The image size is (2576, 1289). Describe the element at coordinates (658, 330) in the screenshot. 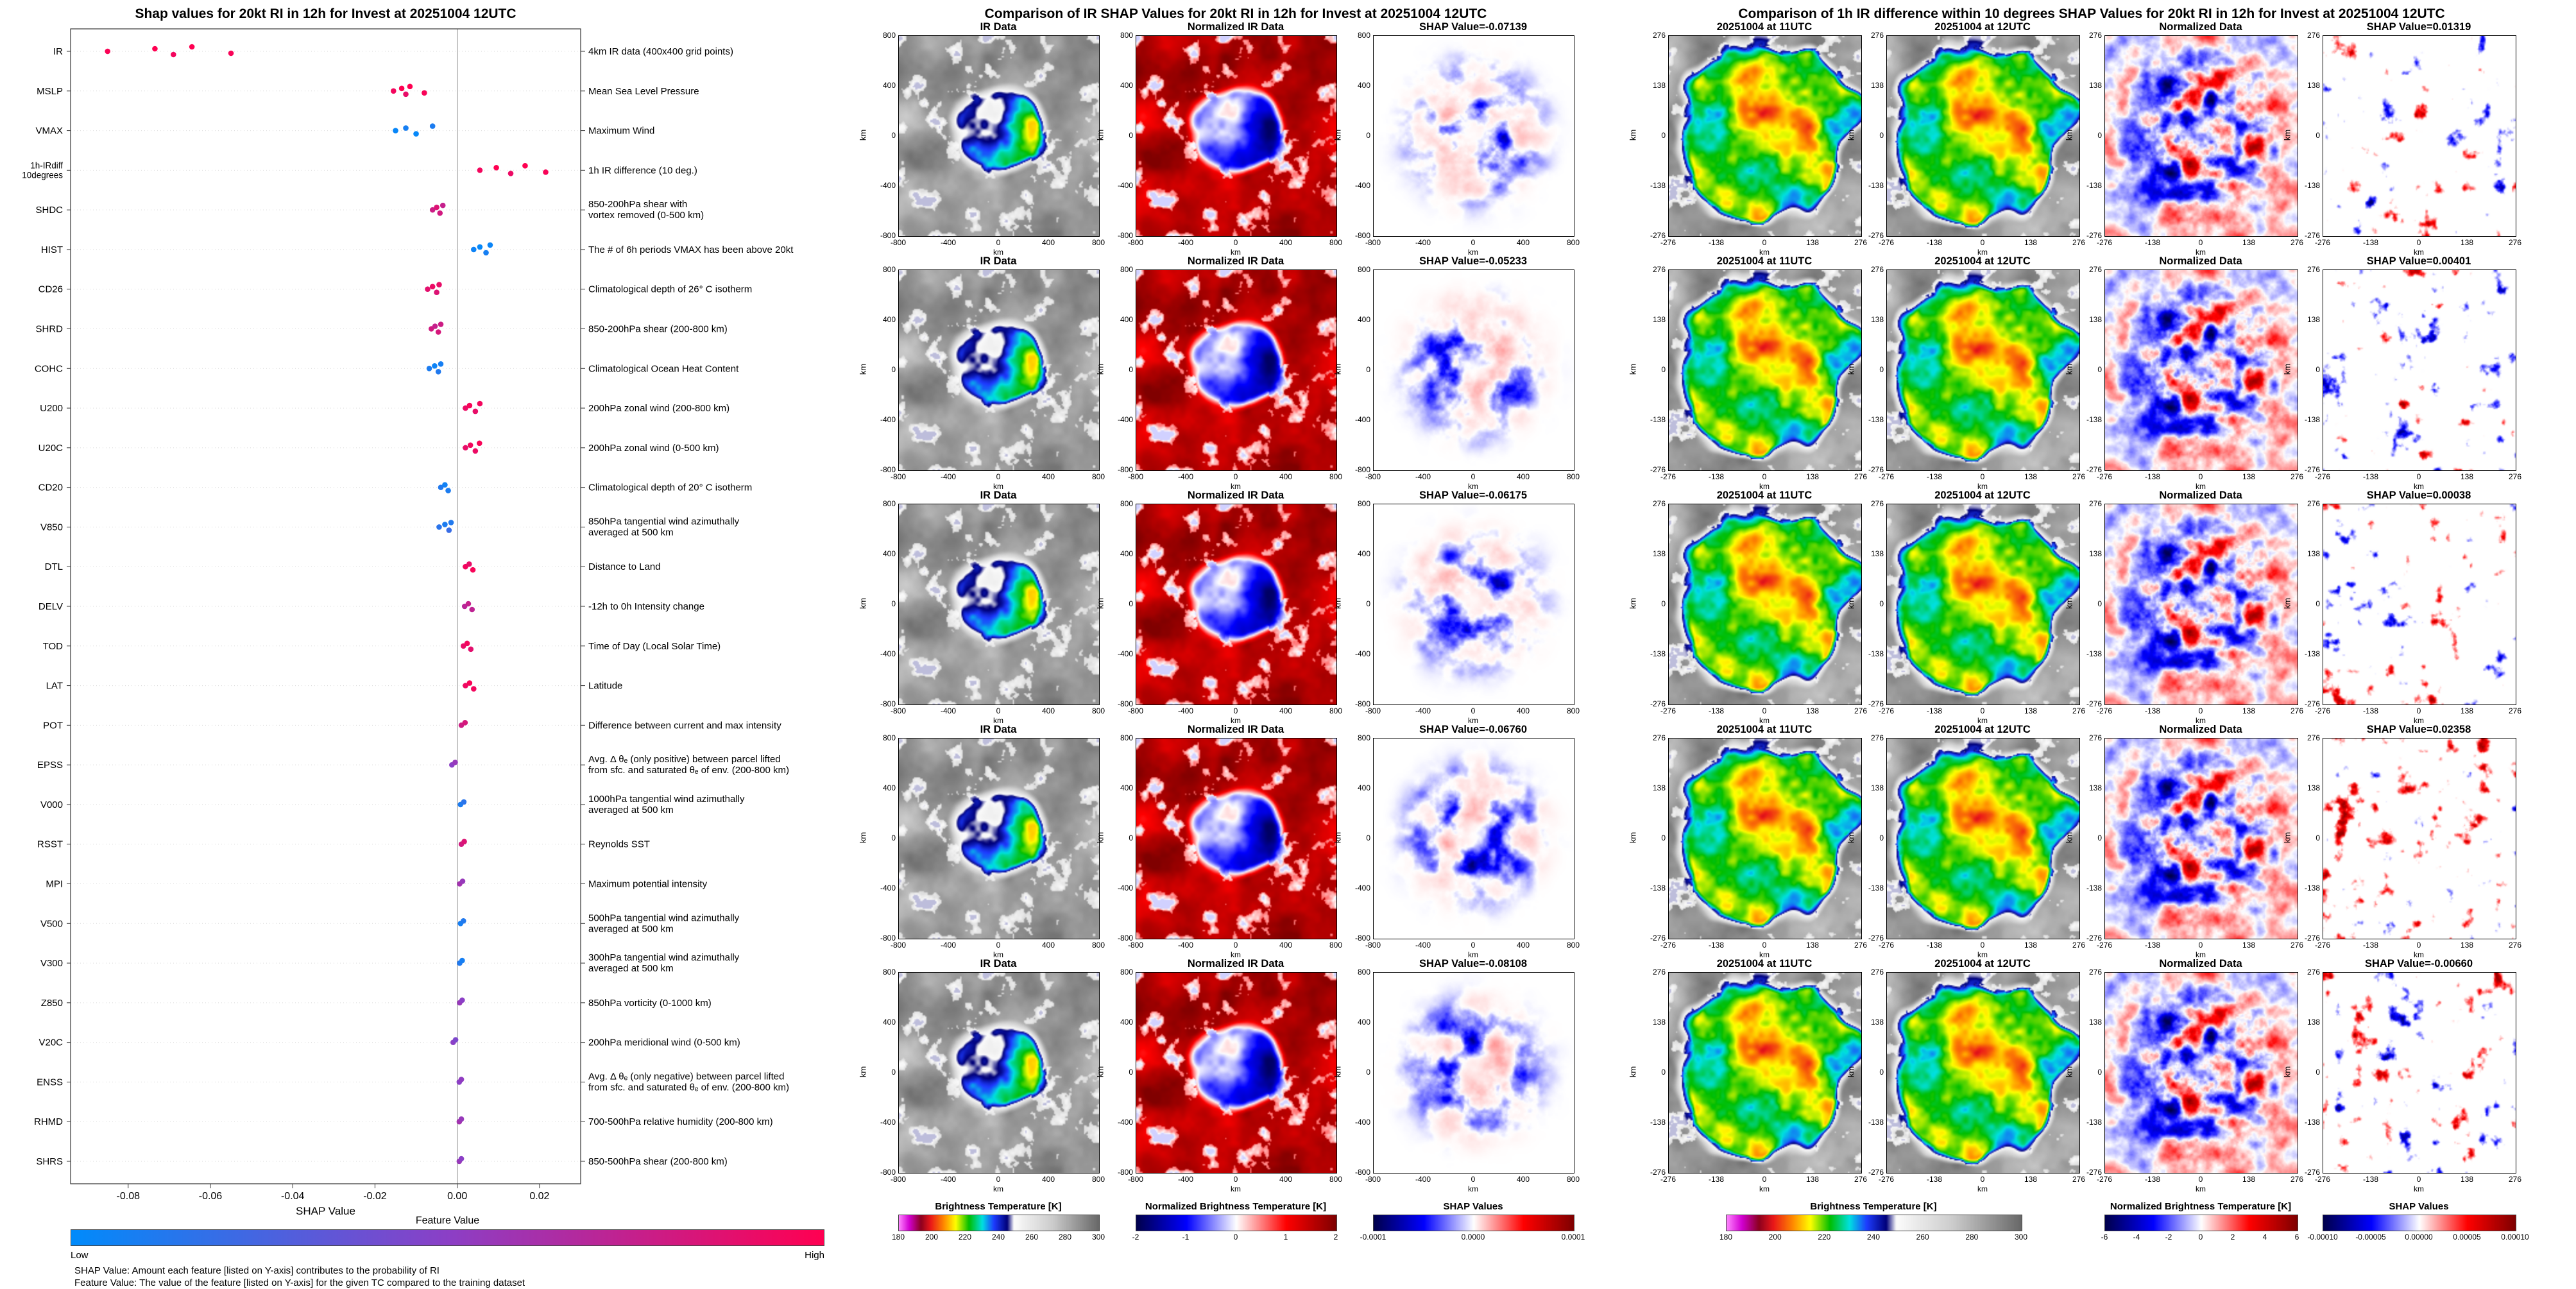

I see `feature-annotation: 850-200hPa shear (200-800 km)` at that location.